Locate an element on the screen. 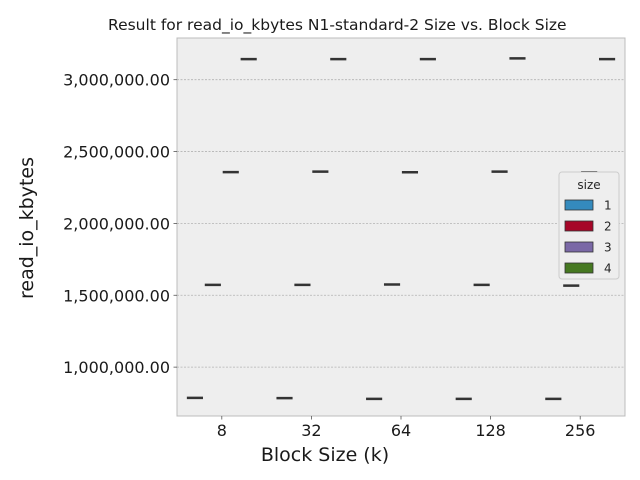 This screenshot has width=640, height=480. legend-label: 4 is located at coordinates (608, 269).